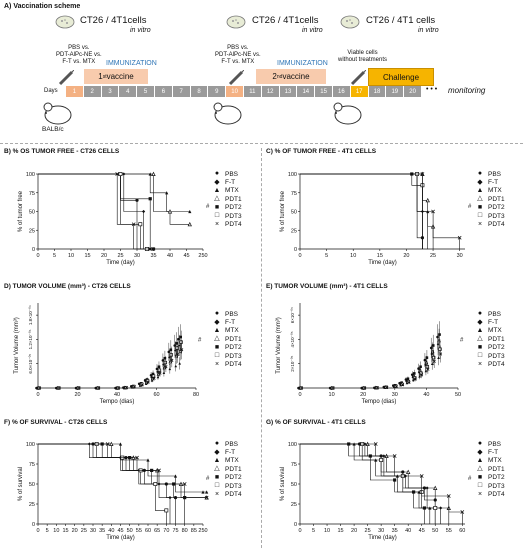 Image resolution: width=523 pixels, height=550 pixels. Describe the element at coordinates (236, 78) in the screenshot. I see `syringe-icon` at that location.